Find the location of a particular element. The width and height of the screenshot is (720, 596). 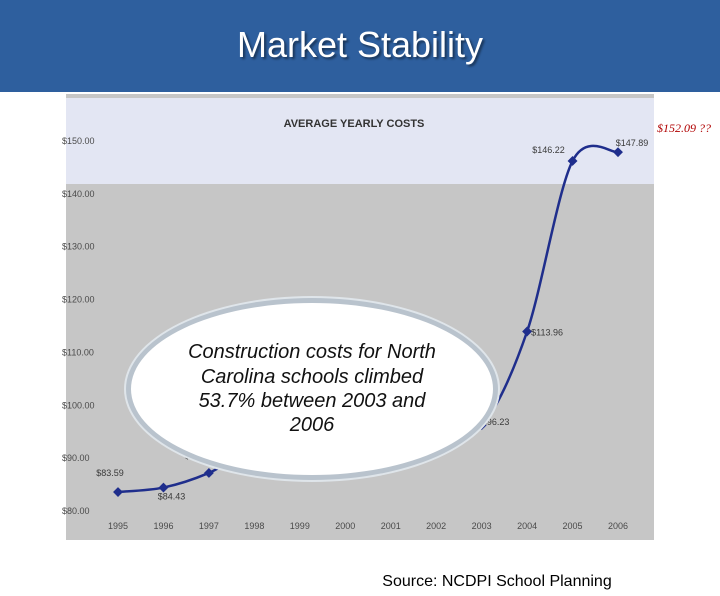

data-label: $96.23 is located at coordinates (496, 422).